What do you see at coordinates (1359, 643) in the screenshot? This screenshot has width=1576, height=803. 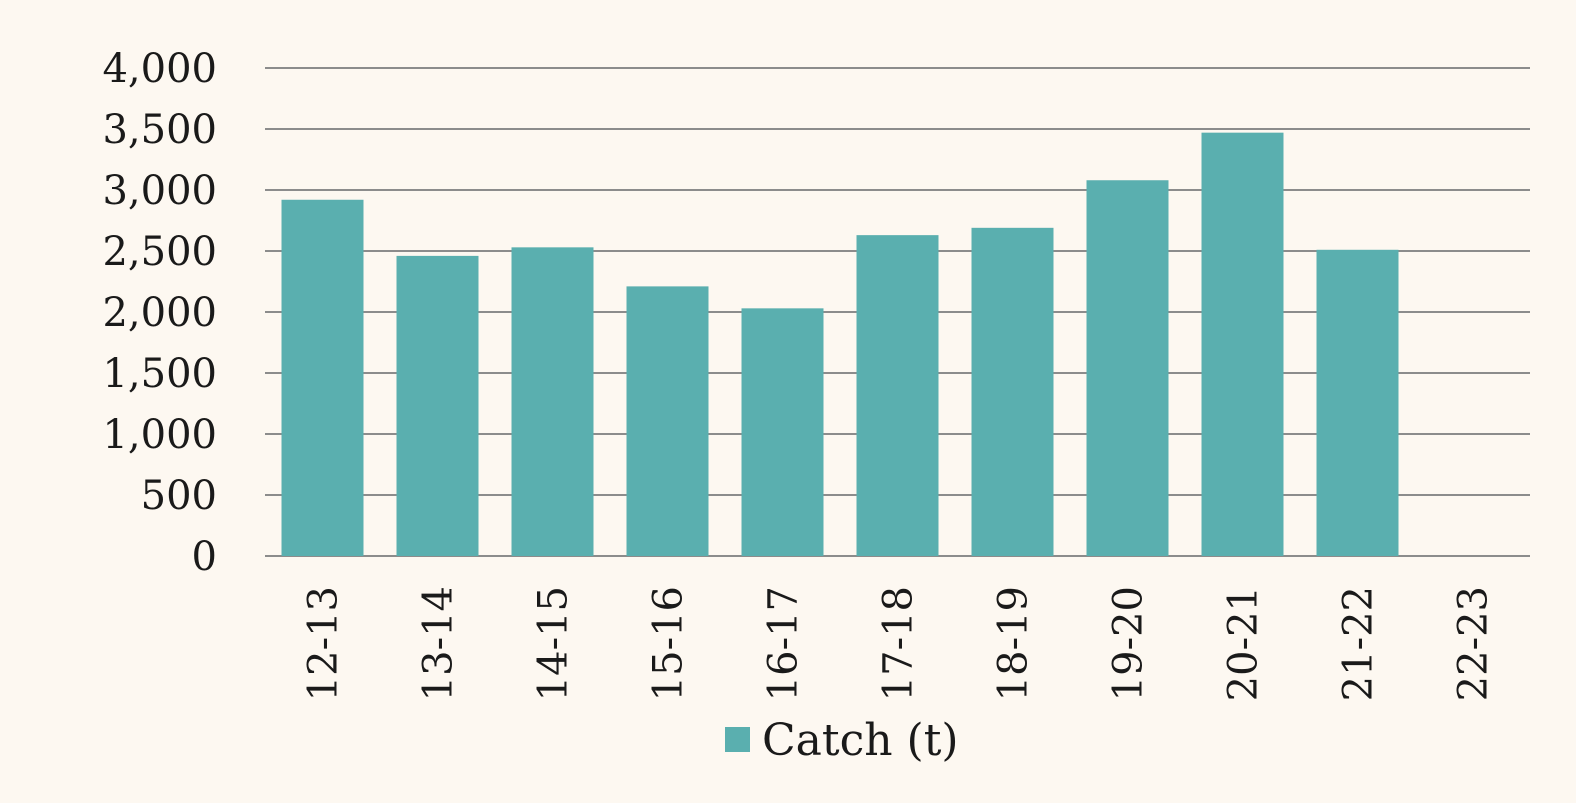 I see `x-tick-label: 21-22` at bounding box center [1359, 643].